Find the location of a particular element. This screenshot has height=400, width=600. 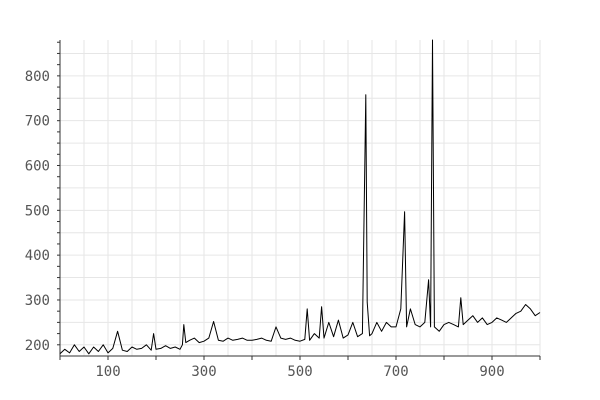

x-tick-label: 700 is located at coordinates (395, 372).